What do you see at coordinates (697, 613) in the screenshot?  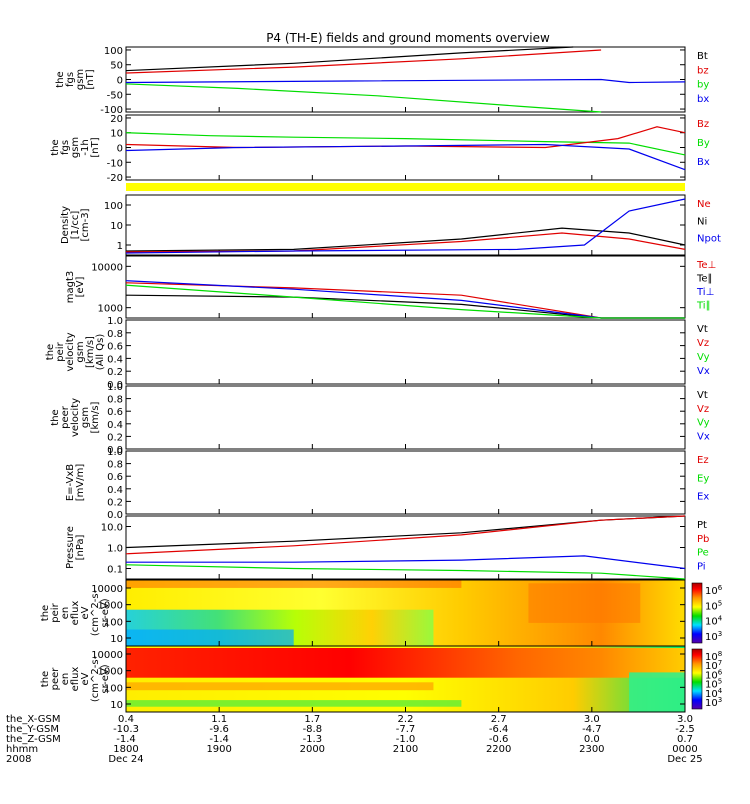 I see `colorbar` at bounding box center [697, 613].